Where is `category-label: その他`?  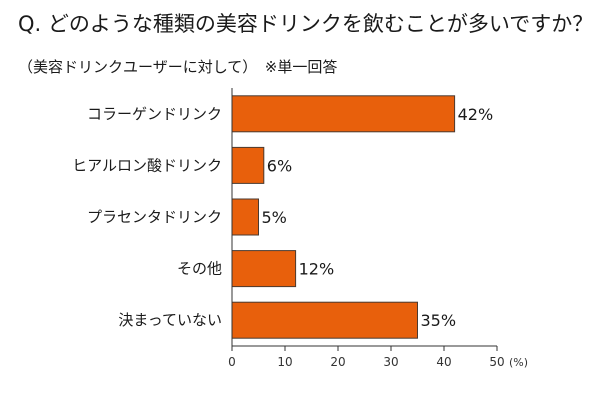
category-label: その他 is located at coordinates (199, 269).